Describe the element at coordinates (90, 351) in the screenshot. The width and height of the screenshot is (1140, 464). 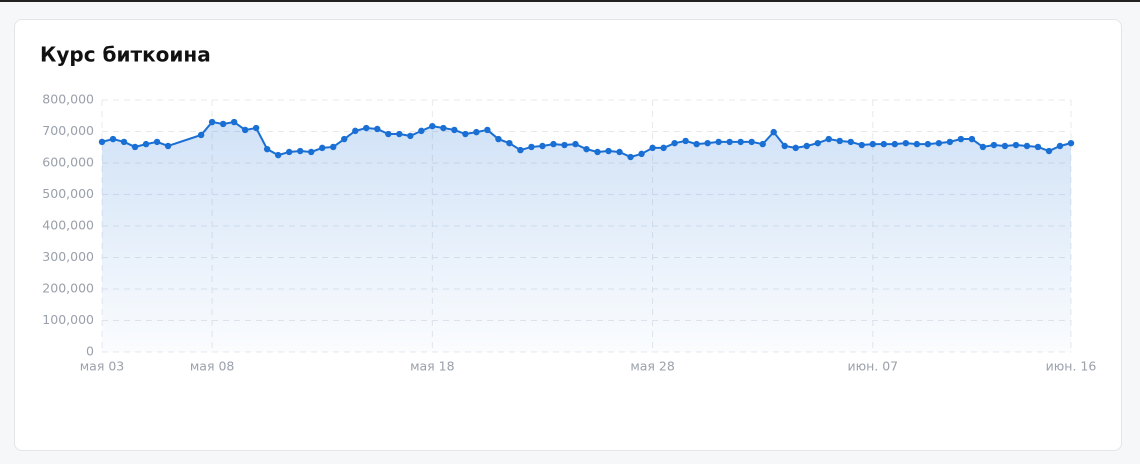
I see `y-tick-label: 0` at that location.